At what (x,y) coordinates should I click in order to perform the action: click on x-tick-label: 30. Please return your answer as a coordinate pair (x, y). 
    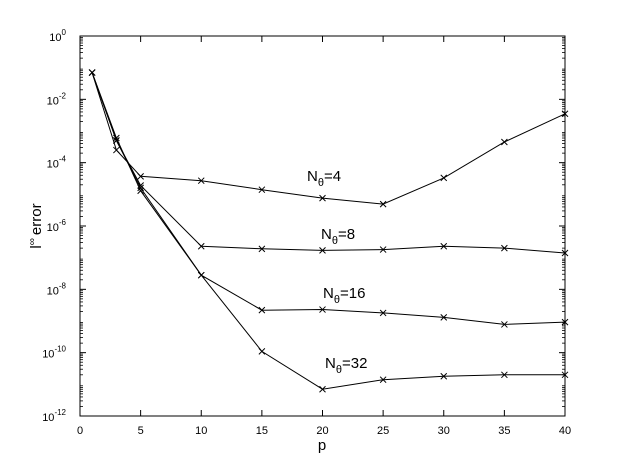
    Looking at the image, I should click on (444, 431).